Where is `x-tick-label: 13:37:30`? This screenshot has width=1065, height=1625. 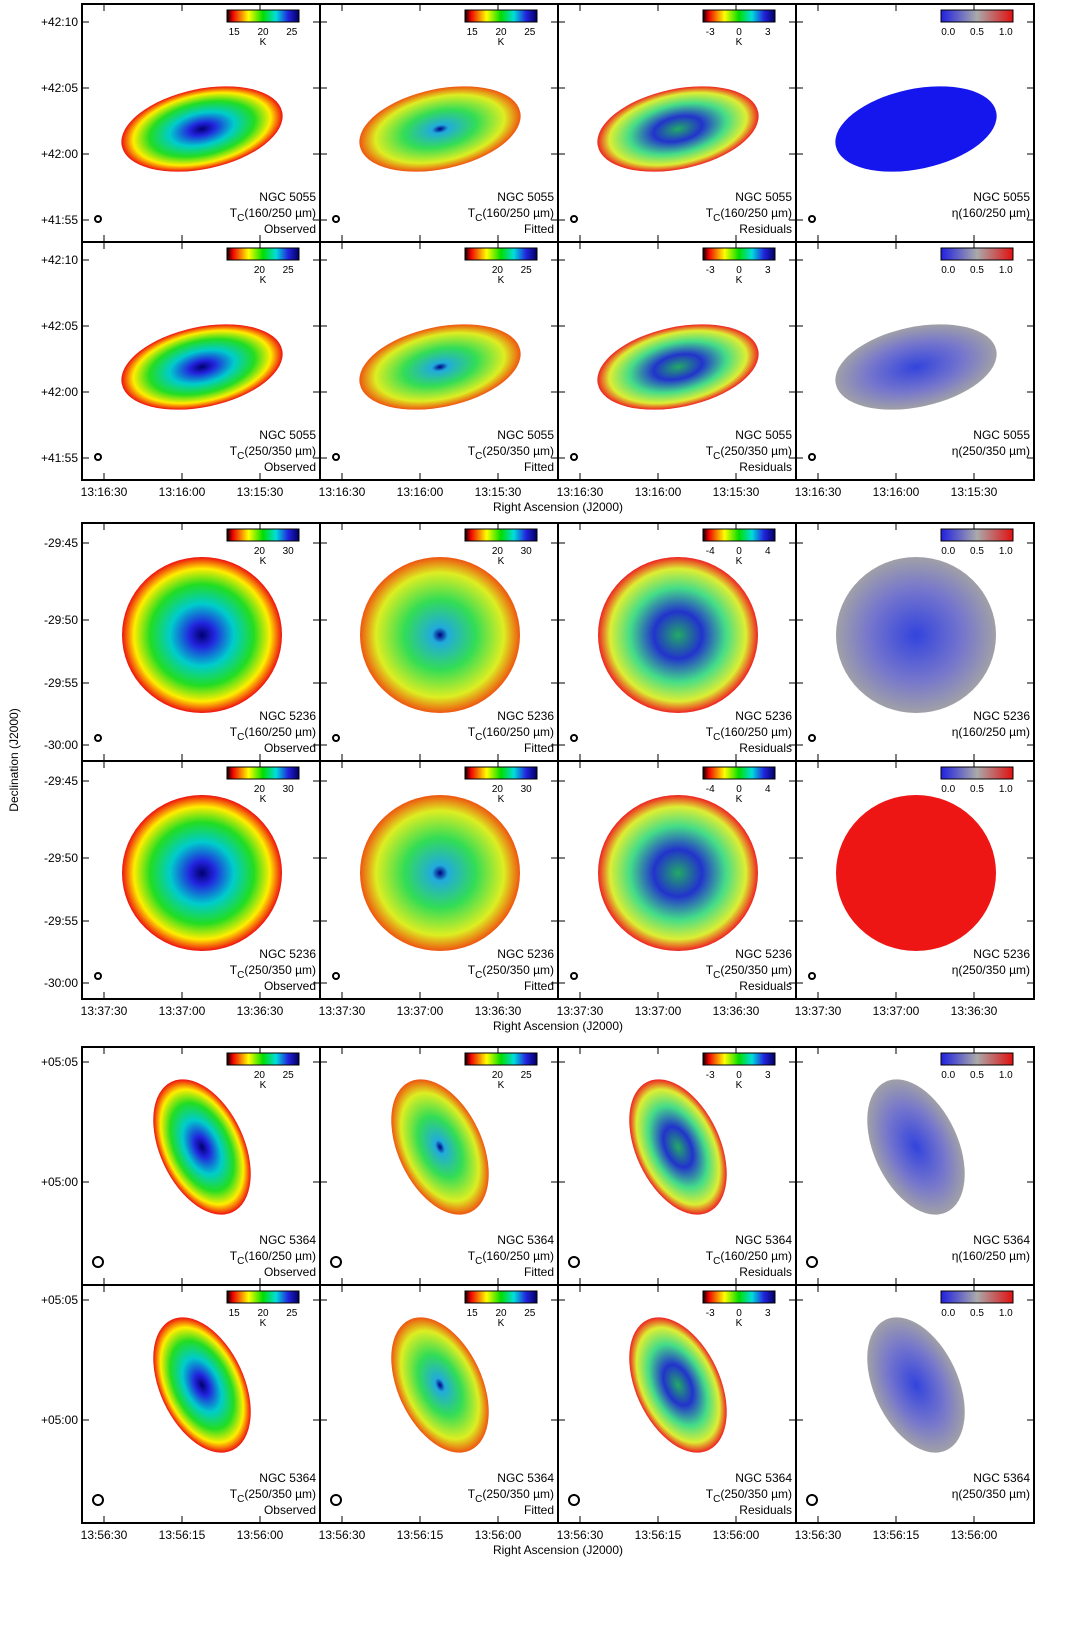
x-tick-label: 13:37:30 is located at coordinates (342, 1011).